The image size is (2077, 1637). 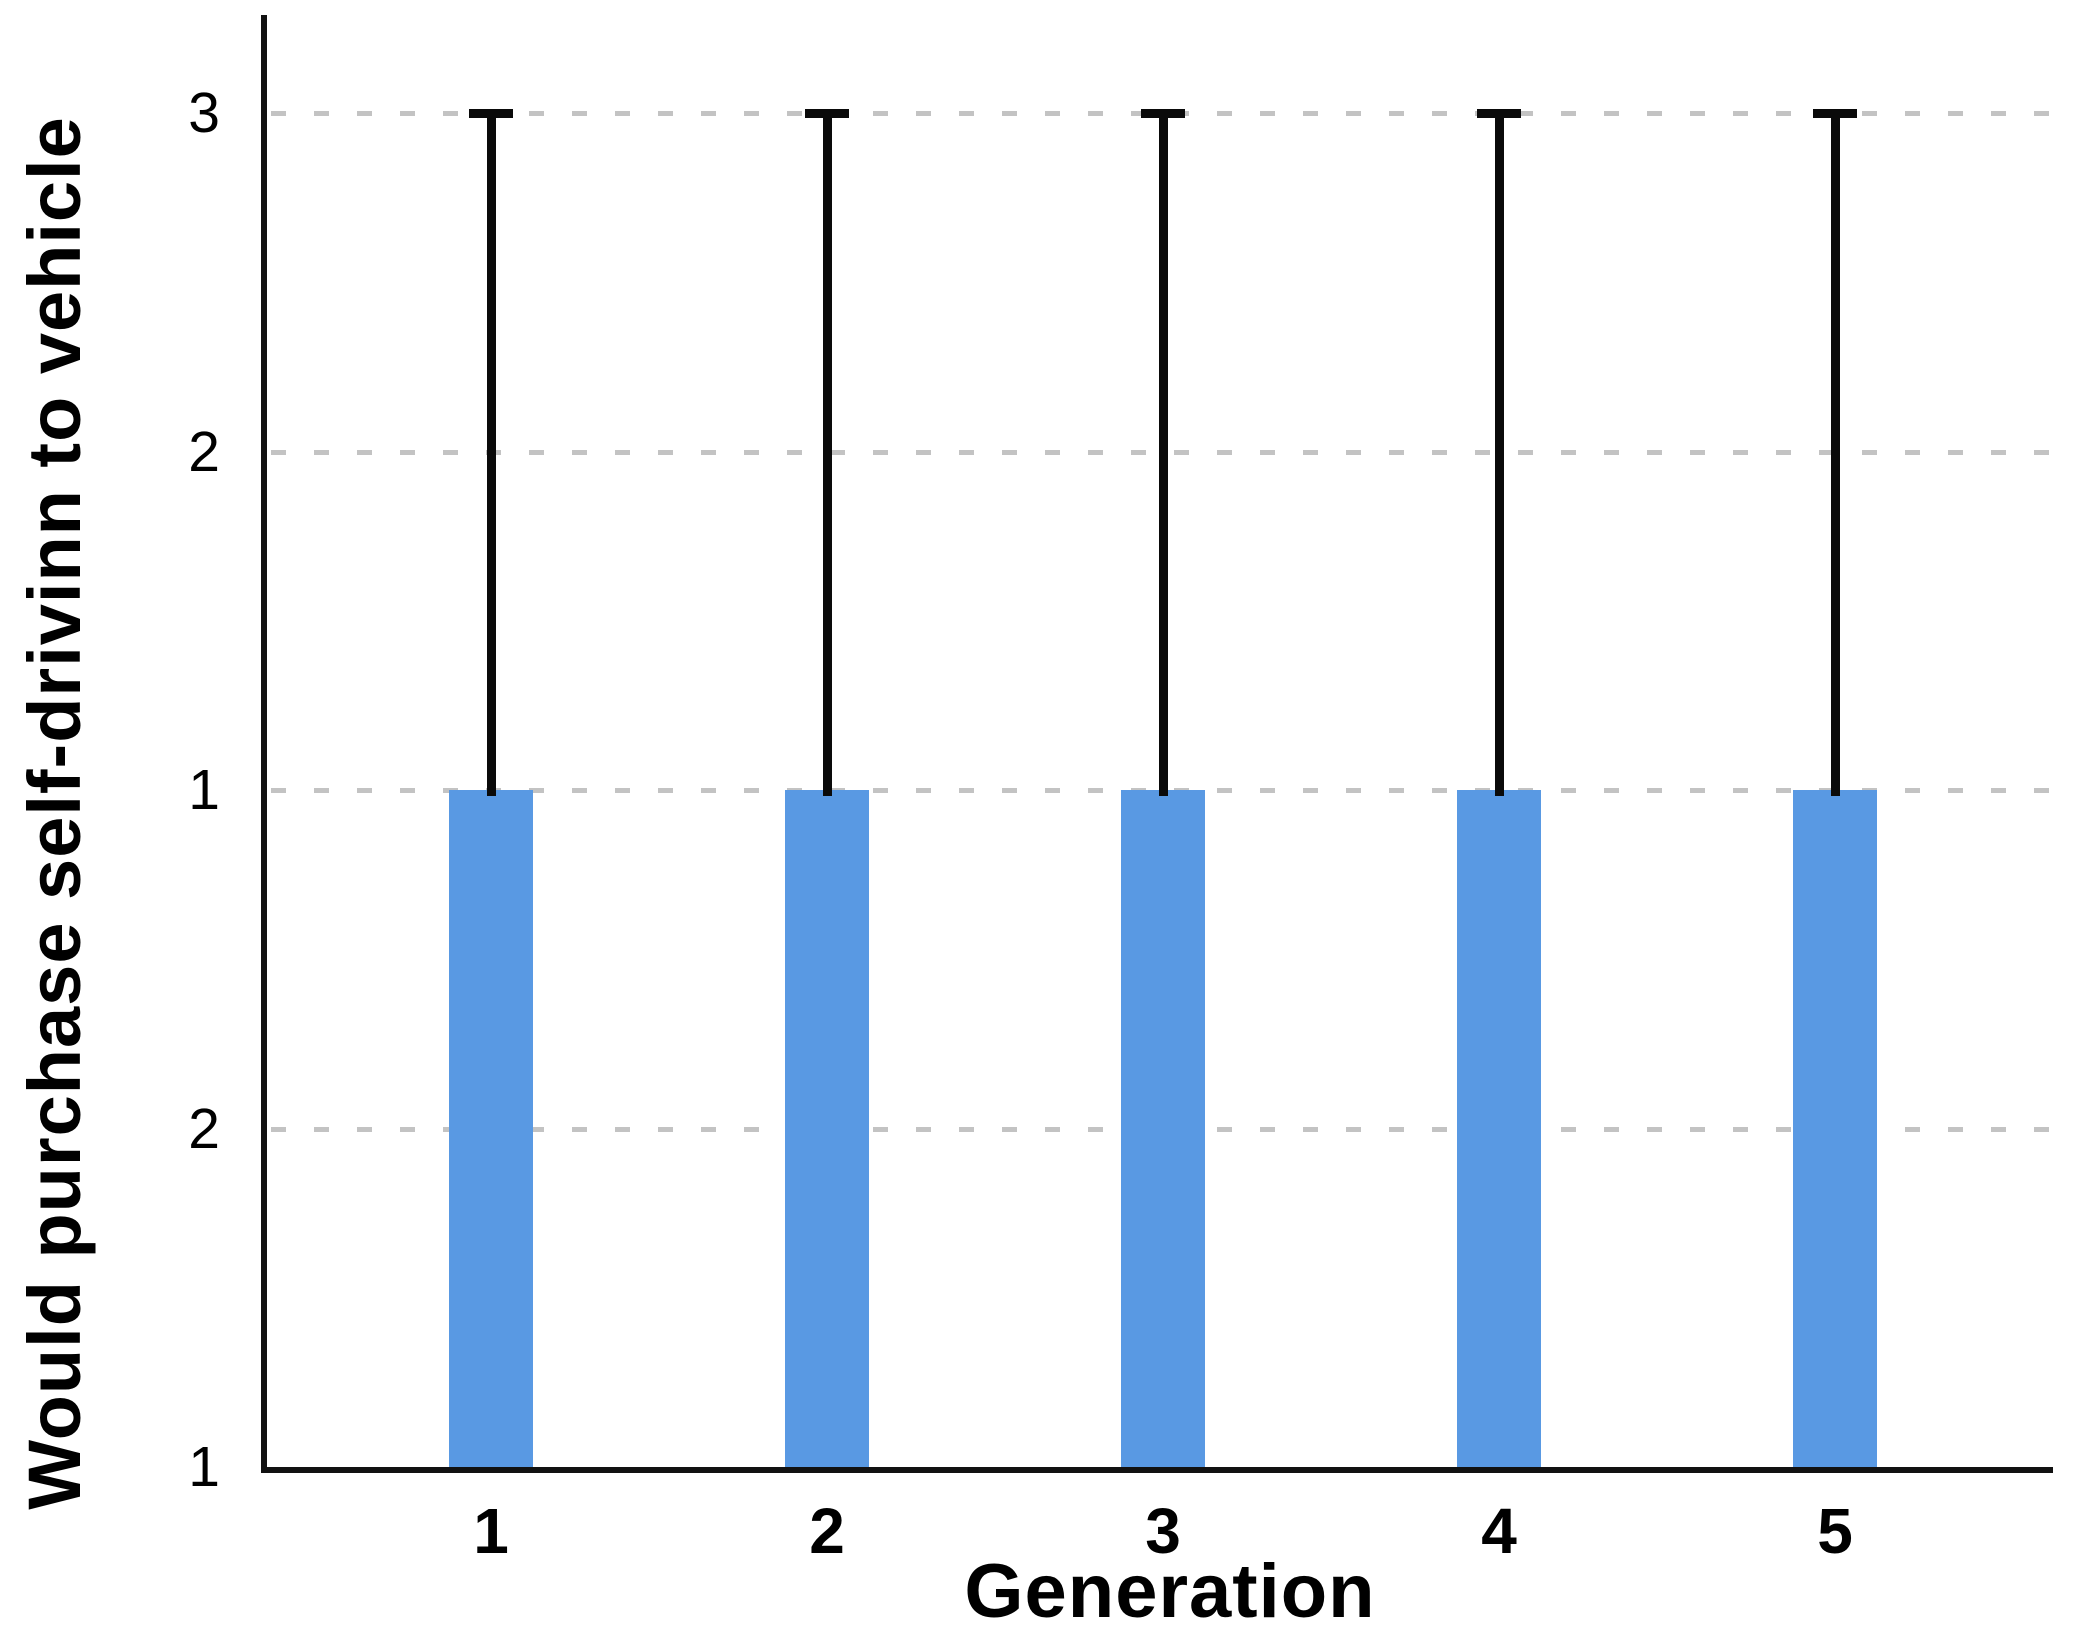 I want to click on x-tick-label: 4, so click(x=1499, y=1531).